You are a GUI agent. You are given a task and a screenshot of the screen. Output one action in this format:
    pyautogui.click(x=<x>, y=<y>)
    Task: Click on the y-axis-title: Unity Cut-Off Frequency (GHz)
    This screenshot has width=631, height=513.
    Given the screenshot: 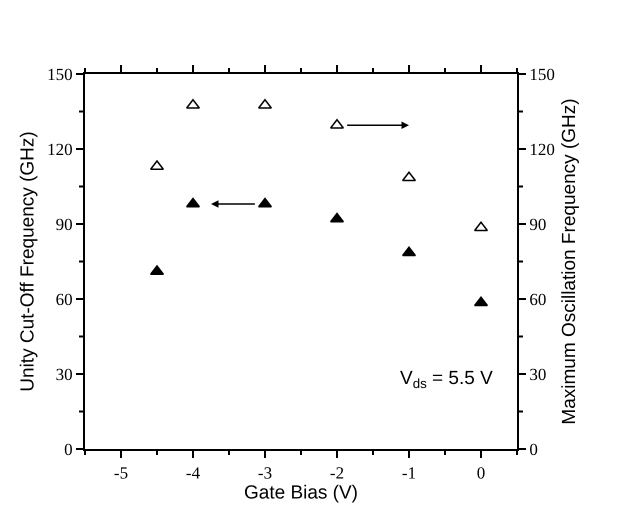 What is the action you would take?
    pyautogui.click(x=27, y=261)
    